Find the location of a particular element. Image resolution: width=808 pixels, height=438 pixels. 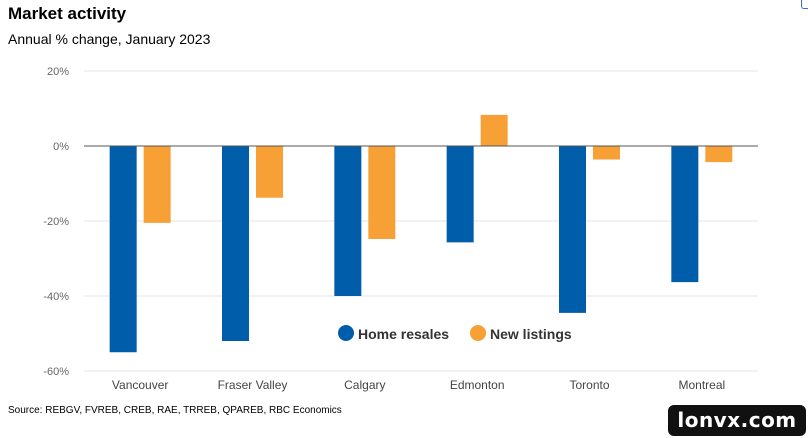

legend-label-new-listings: New listings is located at coordinates (531, 334).